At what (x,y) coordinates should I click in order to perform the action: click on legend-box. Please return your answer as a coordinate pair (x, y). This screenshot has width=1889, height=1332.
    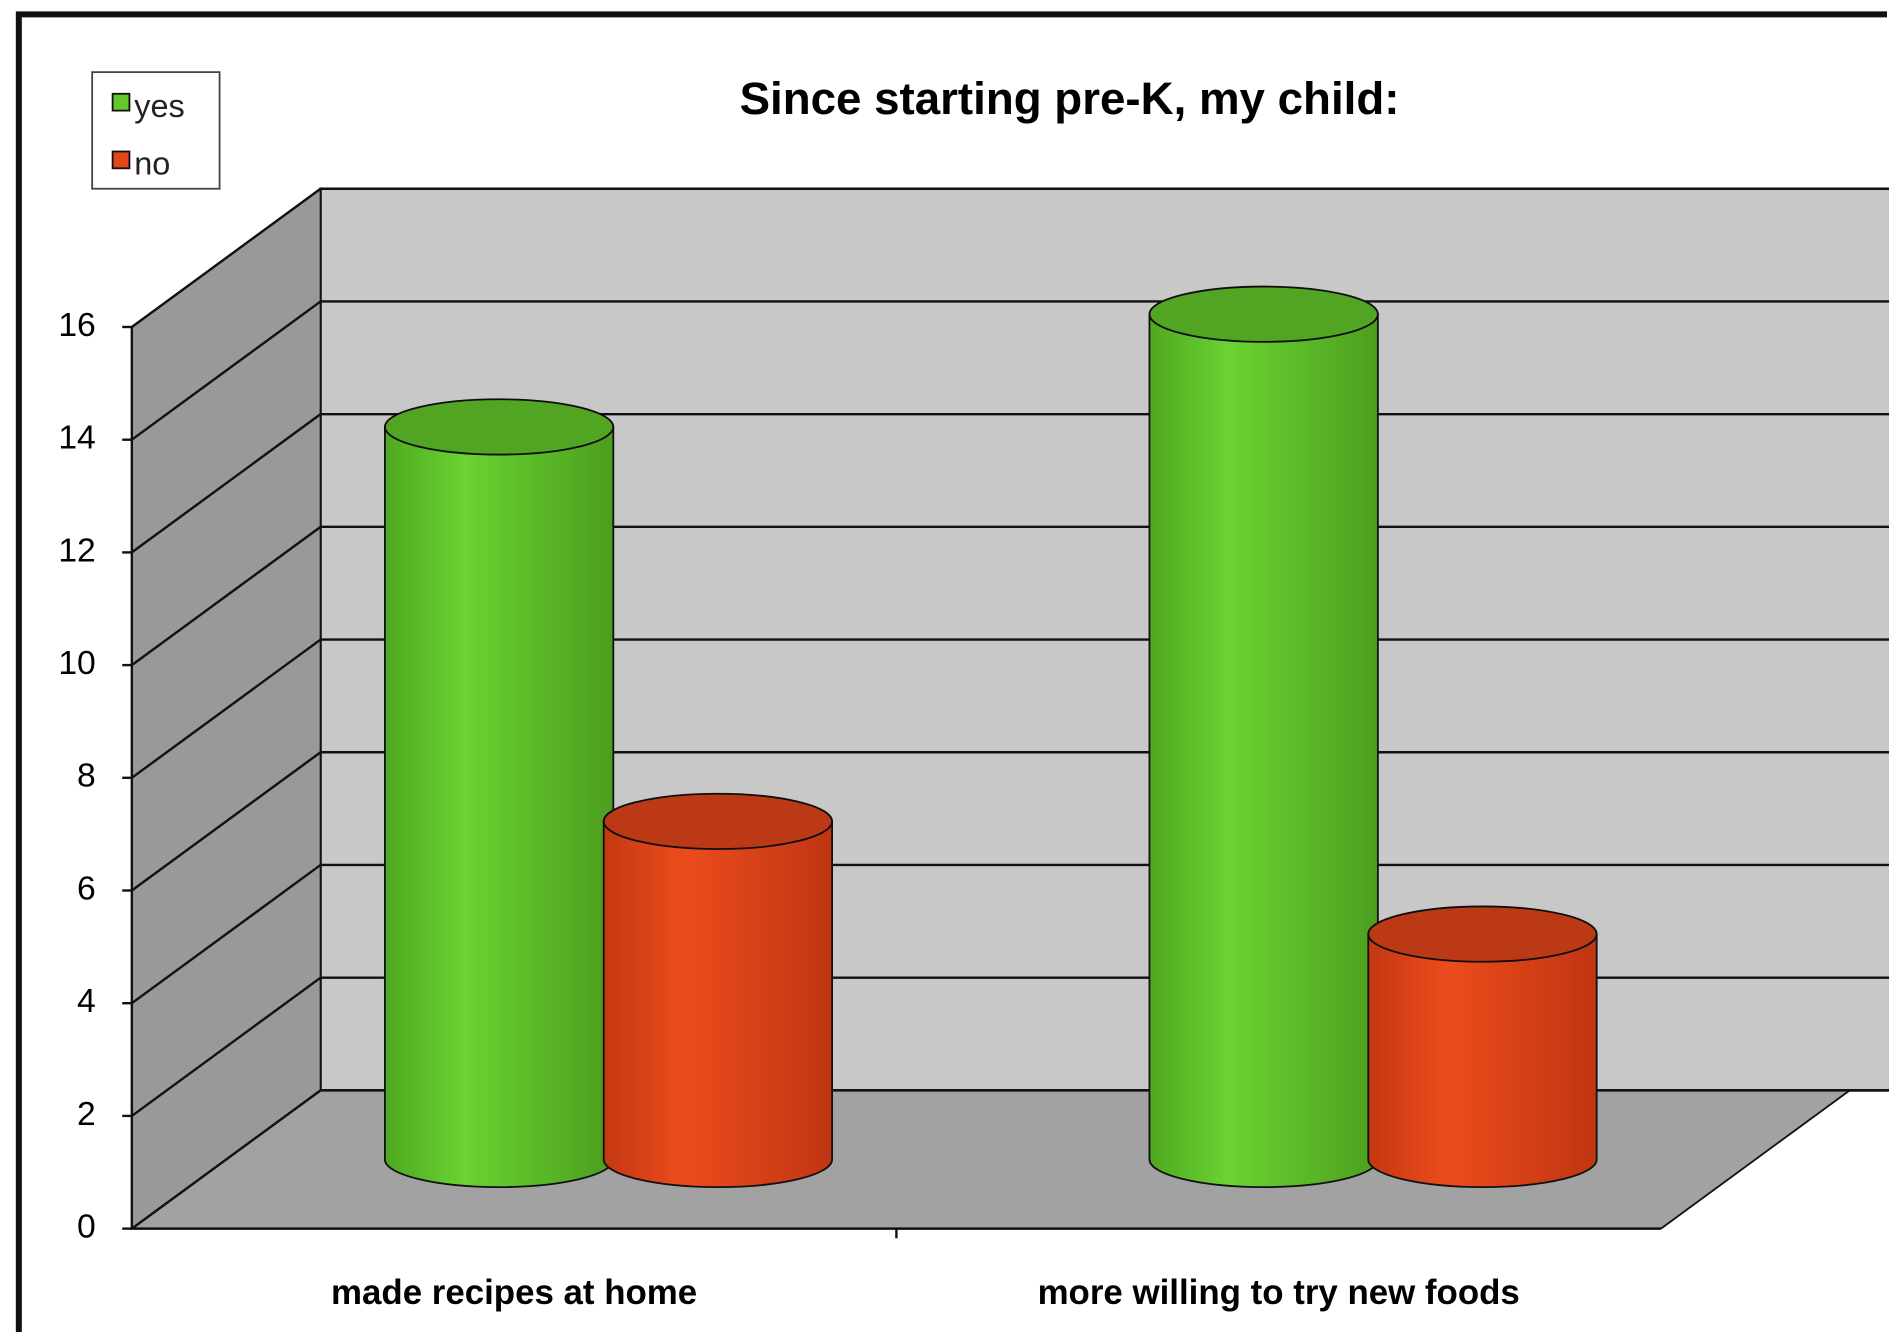
    Looking at the image, I should click on (156, 130).